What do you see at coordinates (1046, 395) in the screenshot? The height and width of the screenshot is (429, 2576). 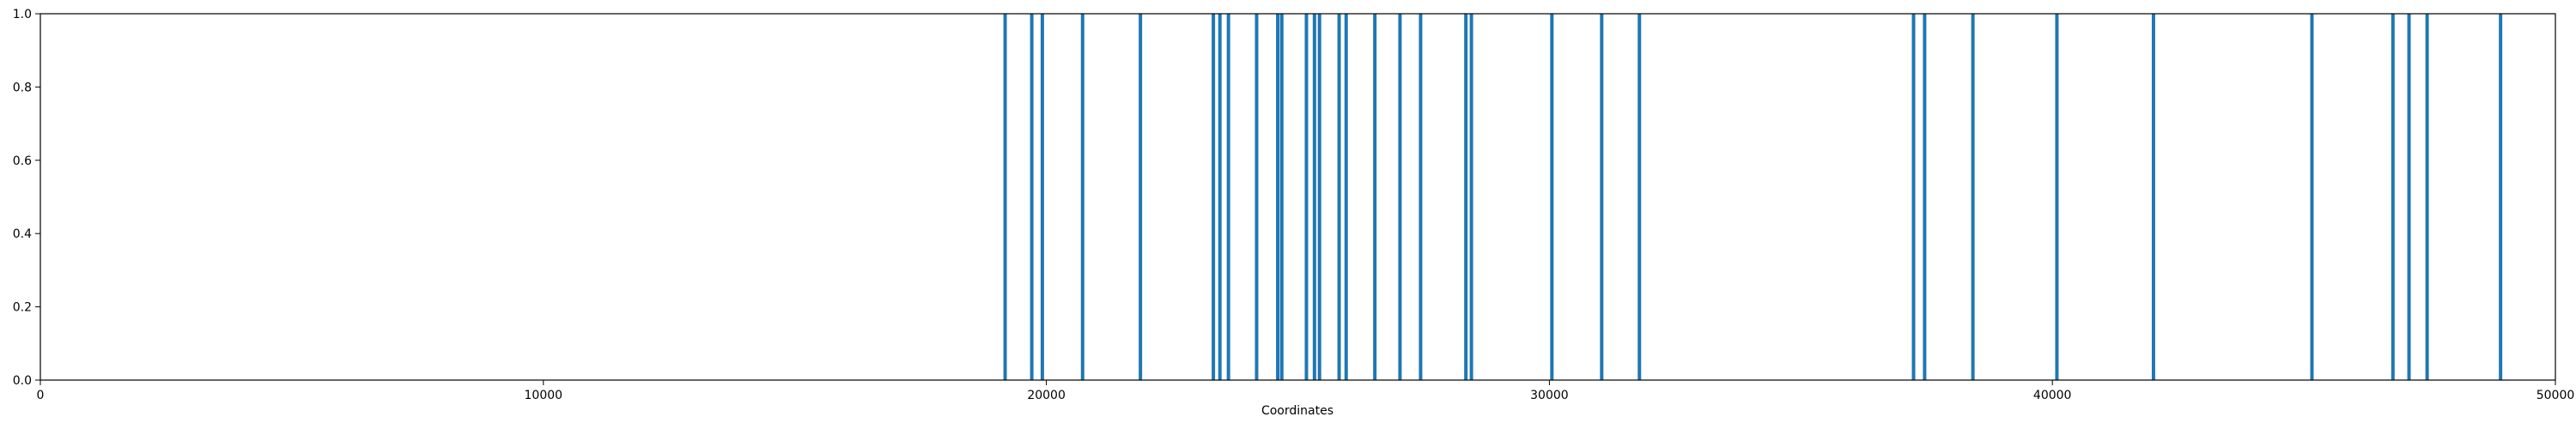 I see `x-tick-label: 20000` at bounding box center [1046, 395].